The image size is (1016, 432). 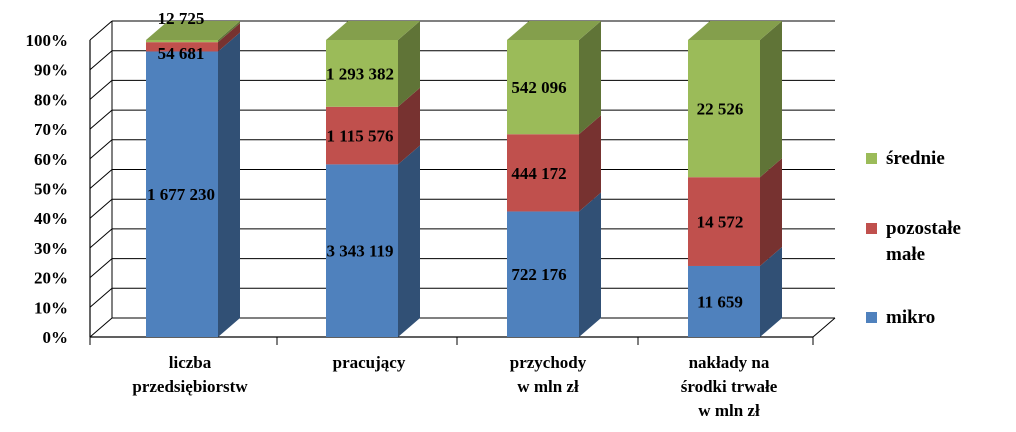 What do you see at coordinates (923, 228) in the screenshot?
I see `legend-label: pozostałe` at bounding box center [923, 228].